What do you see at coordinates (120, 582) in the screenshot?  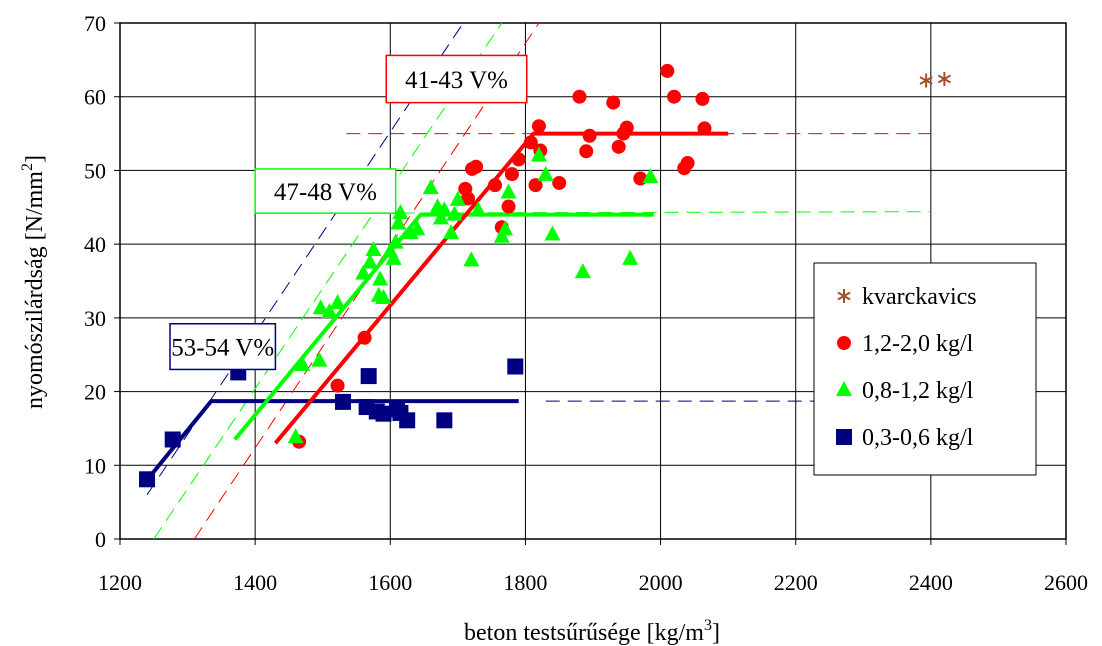 I see `x-tick-label-0: 1200` at bounding box center [120, 582].